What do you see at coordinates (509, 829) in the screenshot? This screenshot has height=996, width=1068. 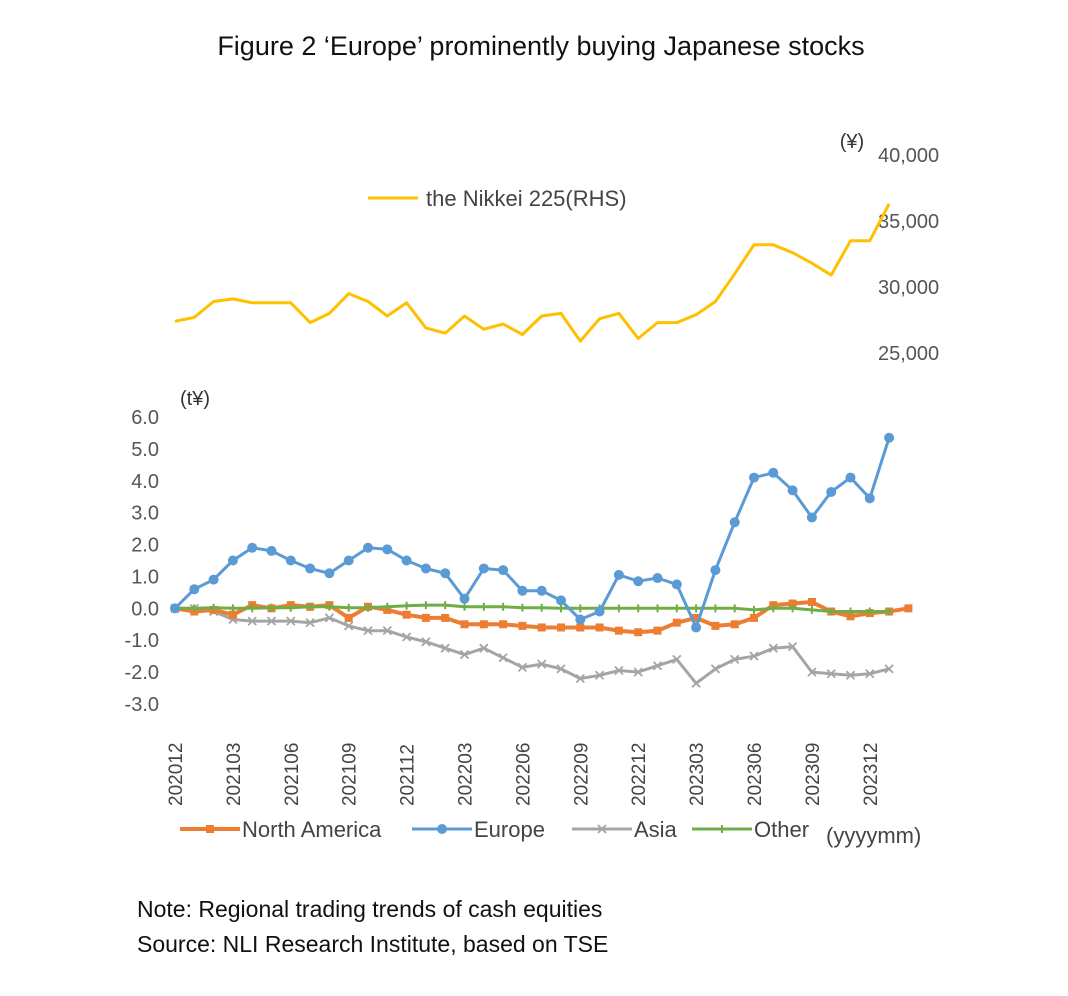 I see `europe-legend-label: Europe` at bounding box center [509, 829].